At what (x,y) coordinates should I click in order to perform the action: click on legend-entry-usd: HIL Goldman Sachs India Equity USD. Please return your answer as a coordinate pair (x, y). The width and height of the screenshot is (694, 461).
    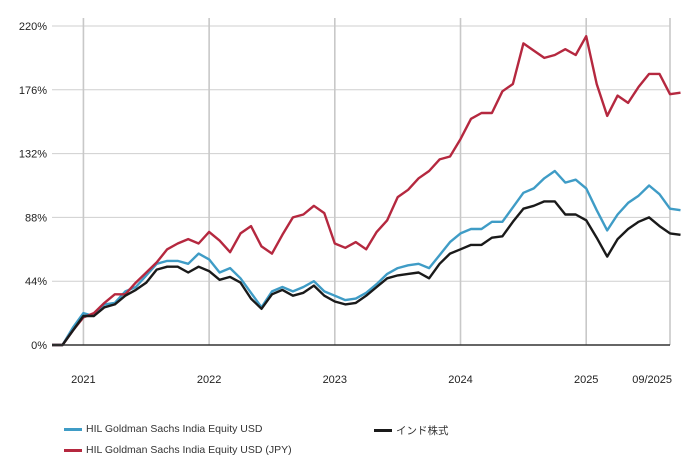
    Looking at the image, I should click on (163, 429).